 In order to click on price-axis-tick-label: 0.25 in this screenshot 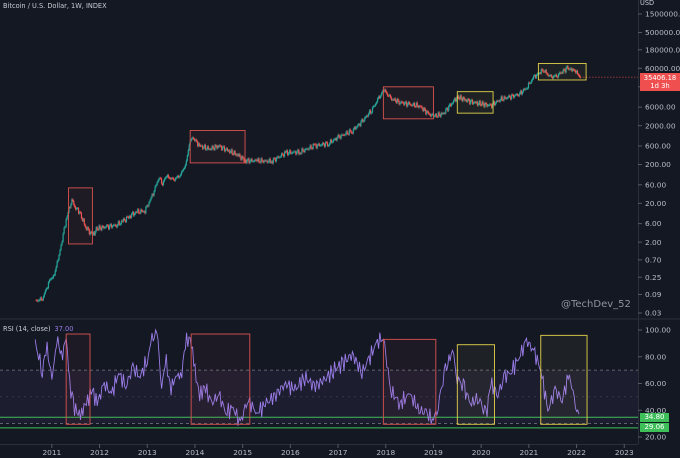, I will do `click(653, 277)`.